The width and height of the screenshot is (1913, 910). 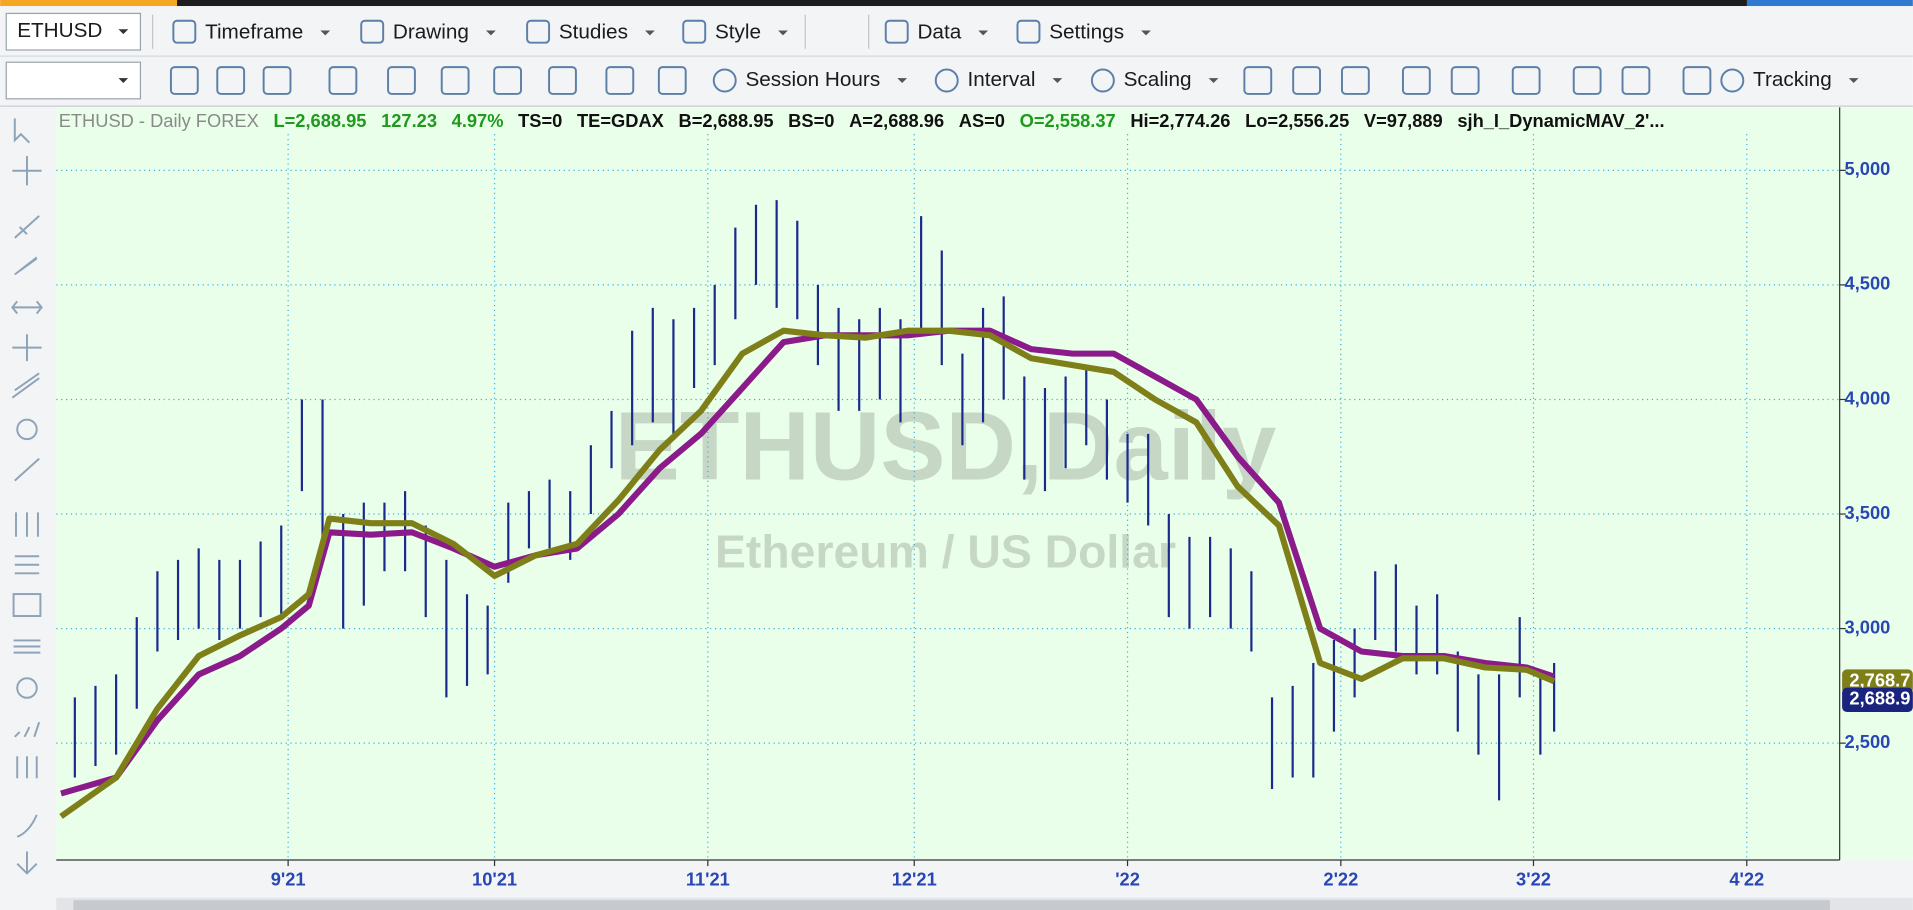 I want to click on toolbar-button: Studies, so click(x=593, y=31).